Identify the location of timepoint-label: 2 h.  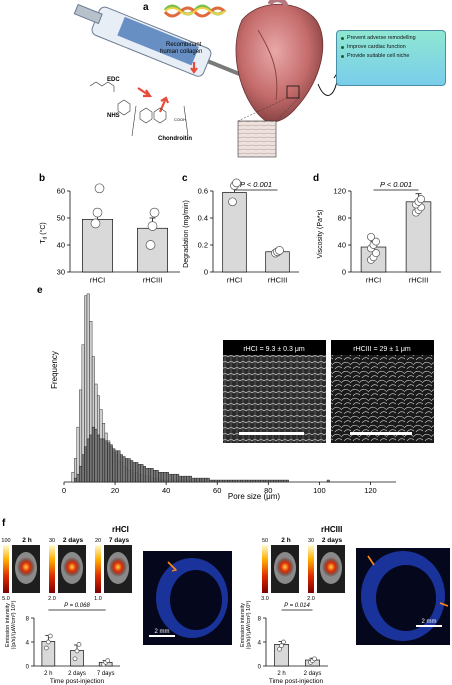
(26, 540).